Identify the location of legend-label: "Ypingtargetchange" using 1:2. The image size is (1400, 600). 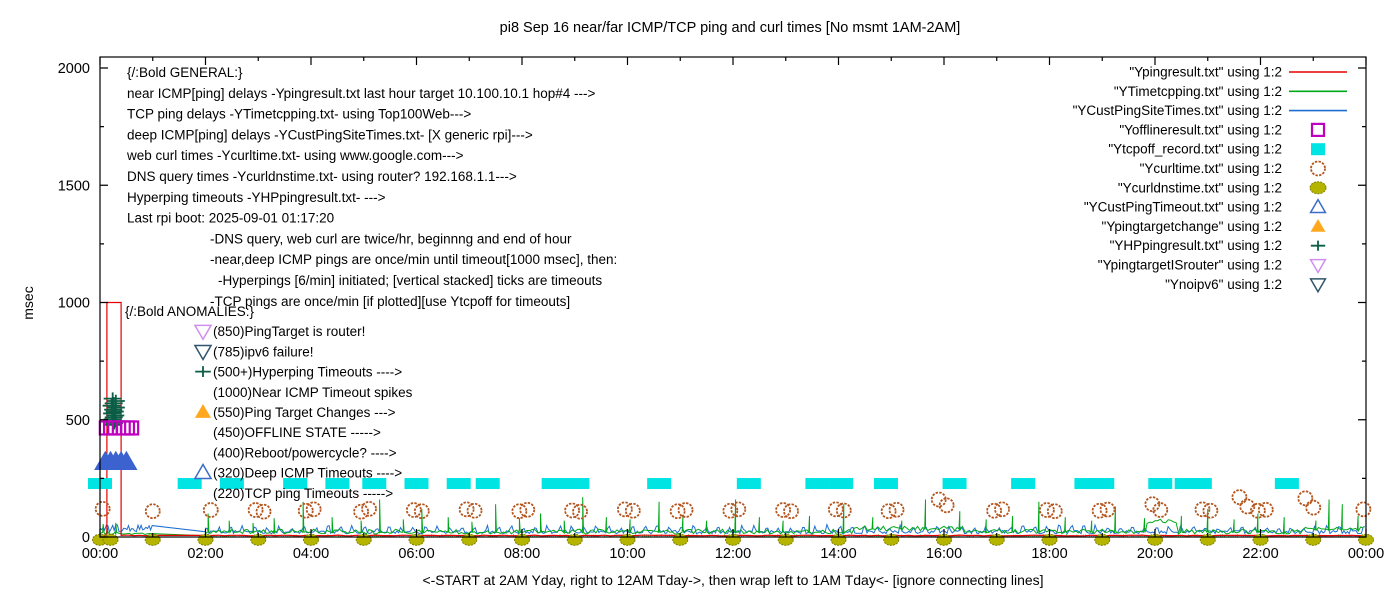
(1192, 226).